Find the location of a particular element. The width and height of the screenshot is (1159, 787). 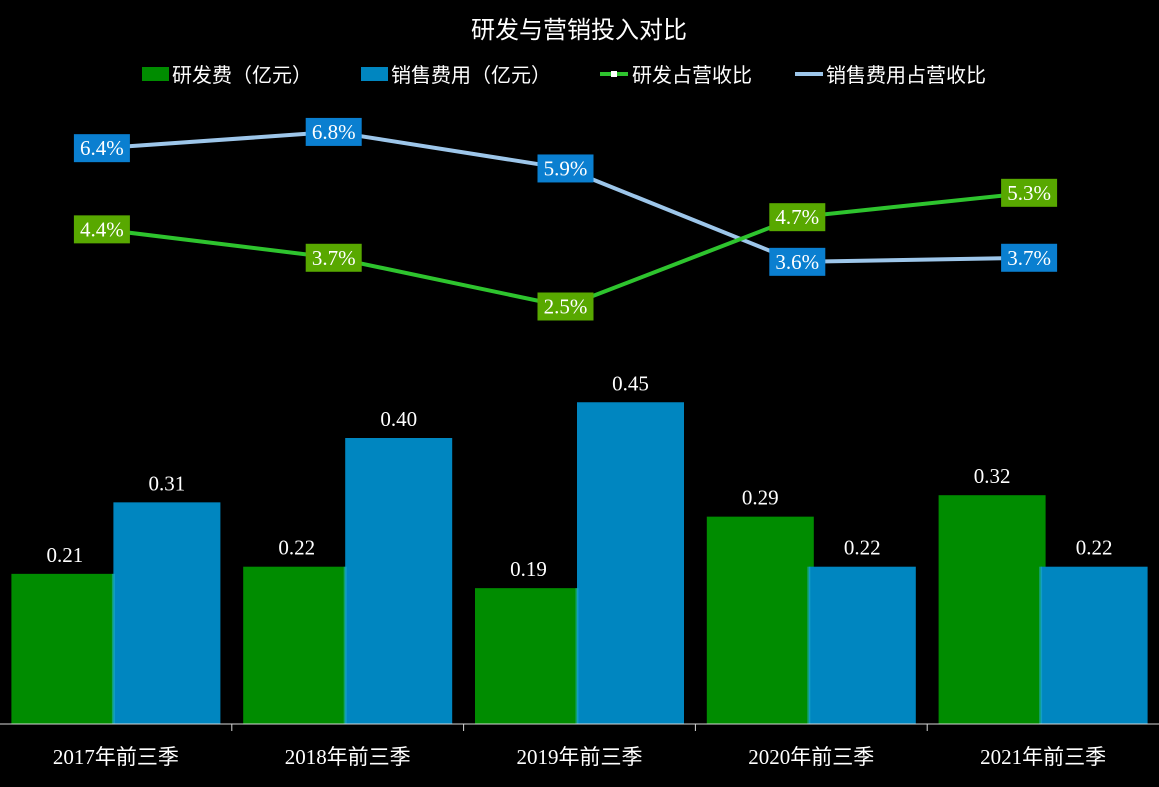

legend-item-rd-ratio: 研发占营收比 is located at coordinates (676, 75).